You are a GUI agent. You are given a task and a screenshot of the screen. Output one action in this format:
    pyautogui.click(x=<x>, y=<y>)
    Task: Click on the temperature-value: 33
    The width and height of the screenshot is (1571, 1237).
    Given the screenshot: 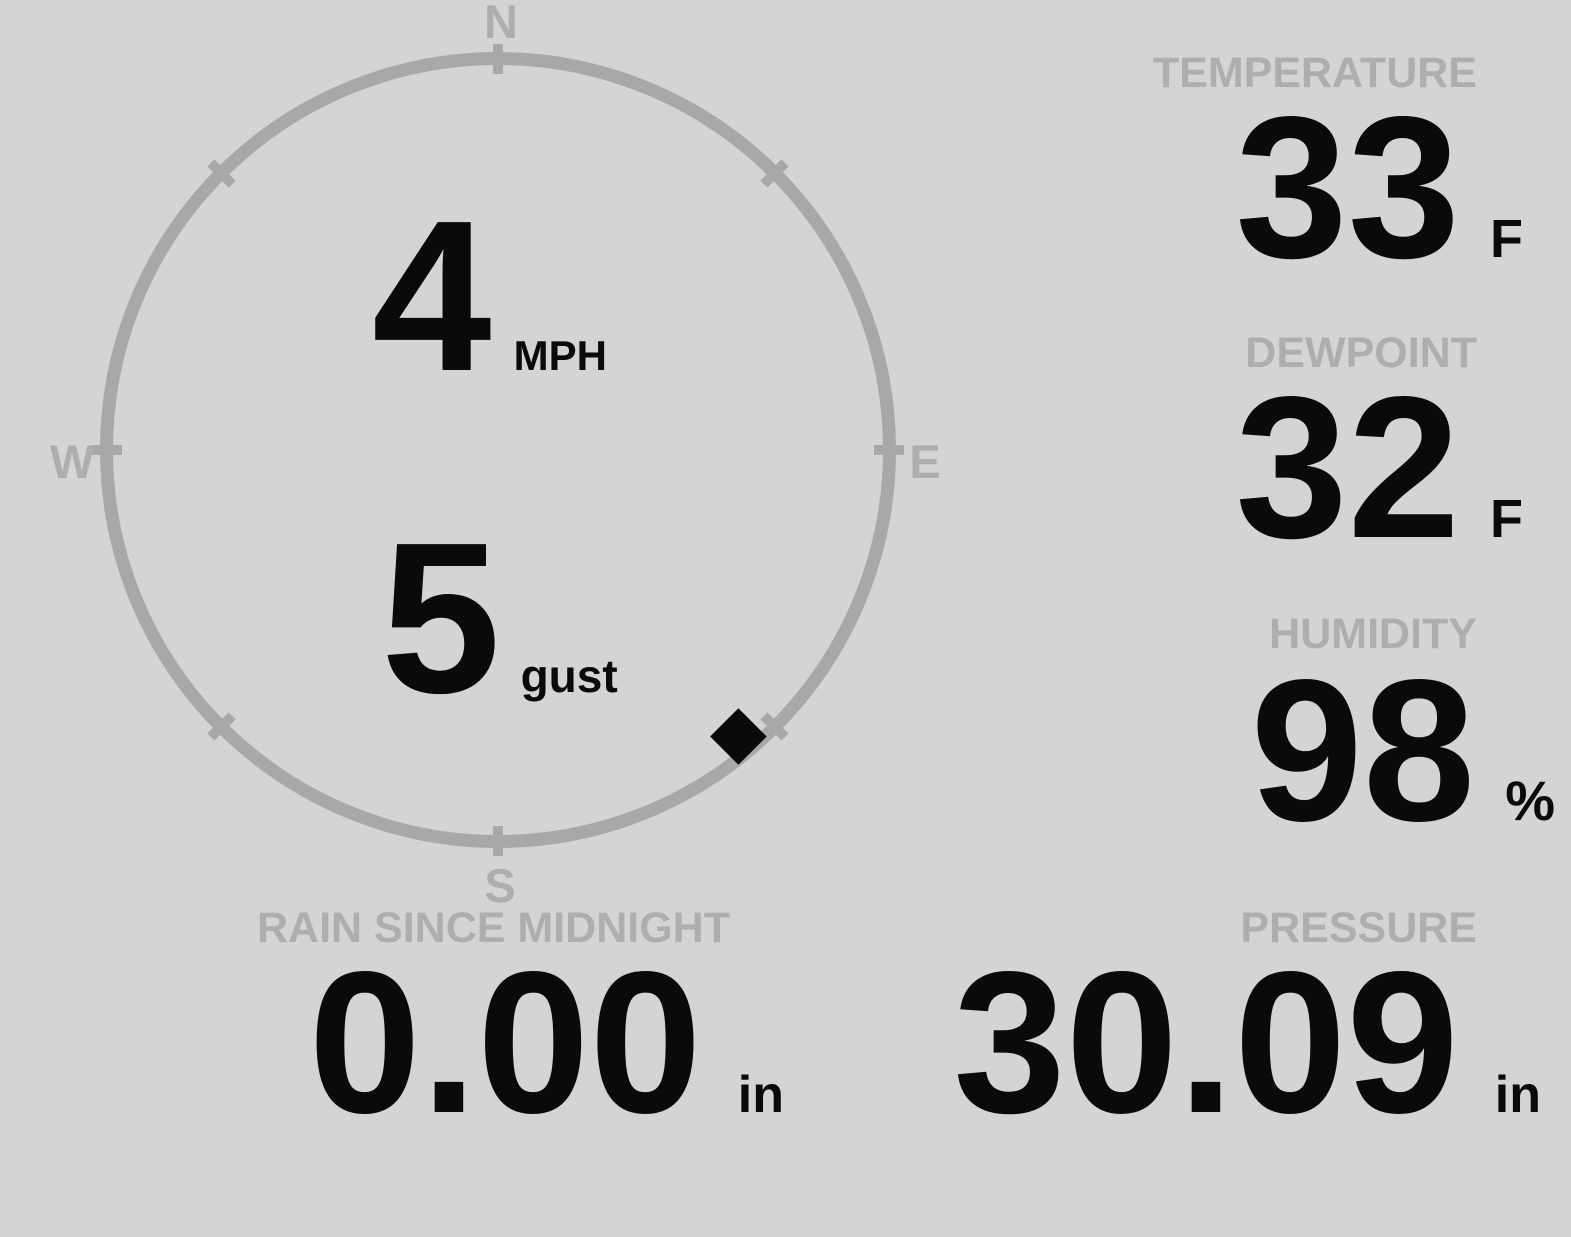 What is the action you would take?
    pyautogui.click(x=1347, y=187)
    